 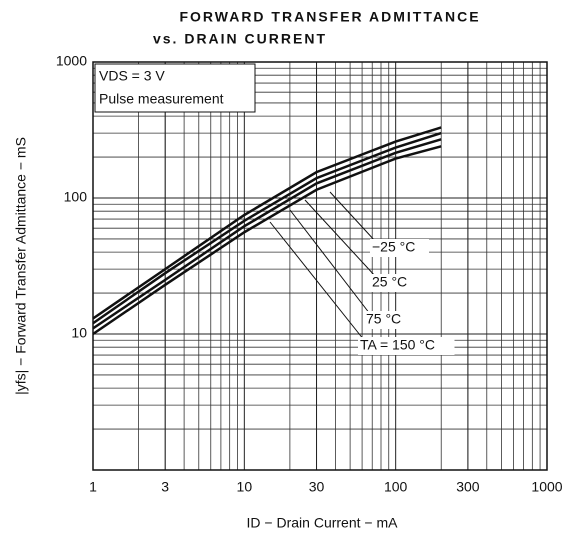 What do you see at coordinates (165, 487) in the screenshot?
I see `x-tick-label: 3` at bounding box center [165, 487].